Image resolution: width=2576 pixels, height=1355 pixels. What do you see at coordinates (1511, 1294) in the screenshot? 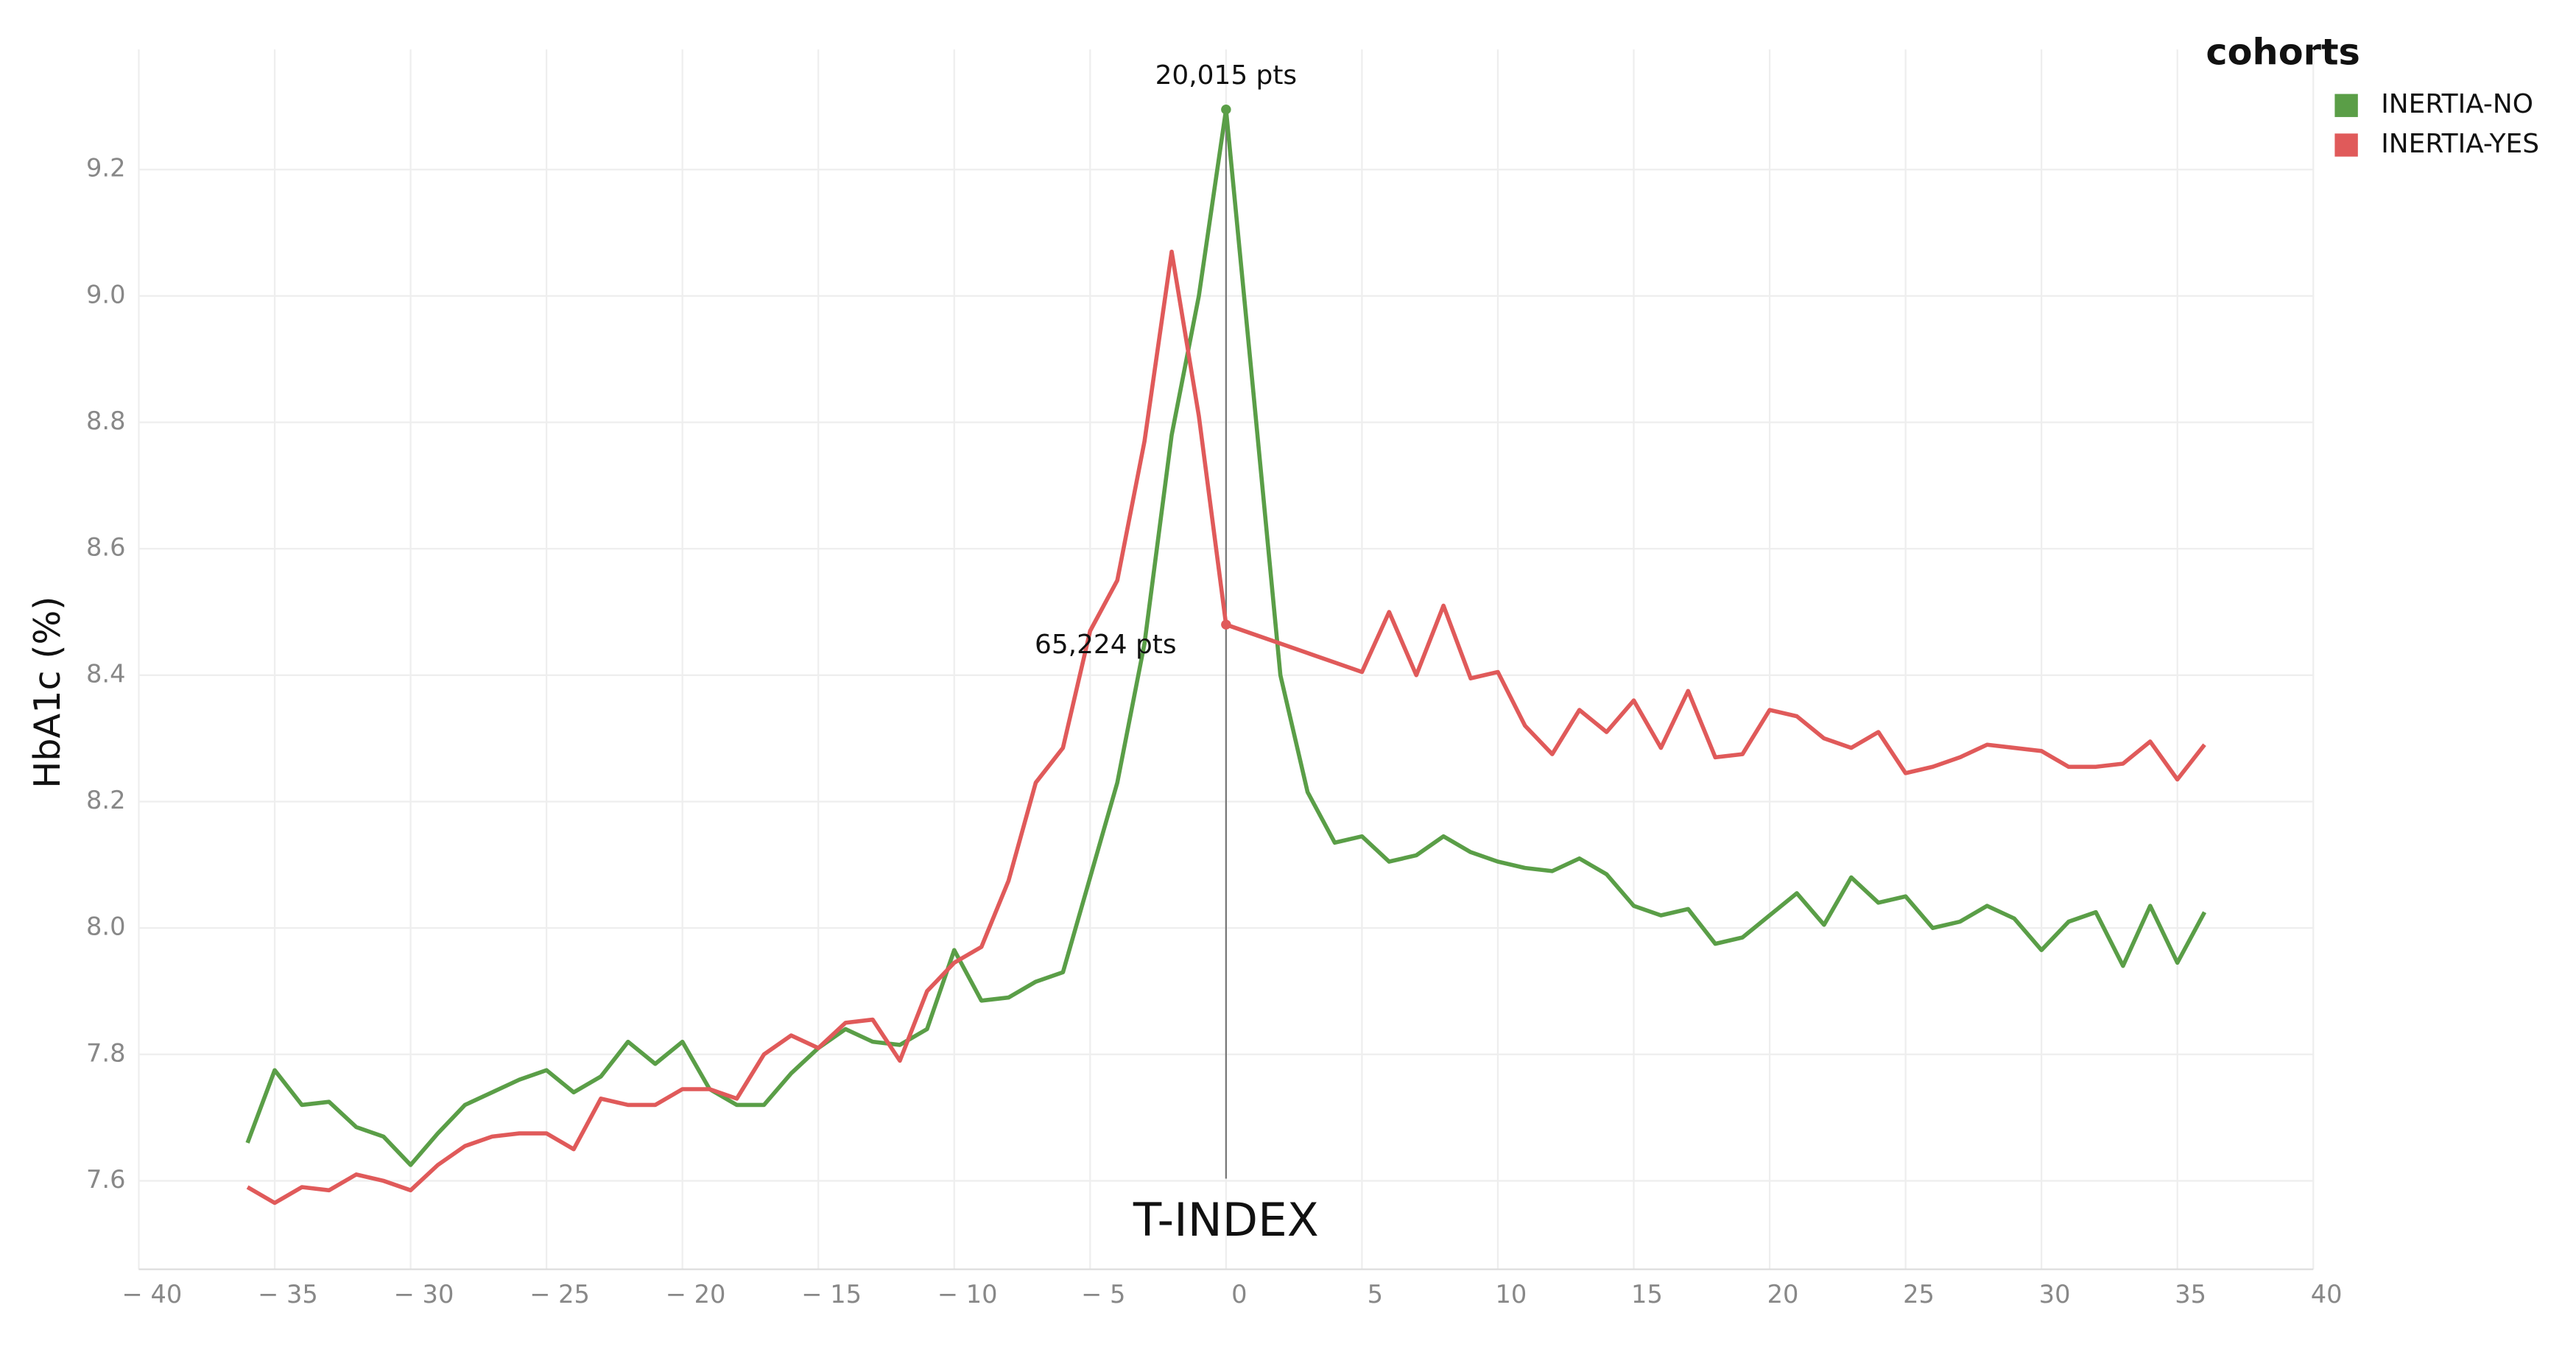
I see `x-tick-label: 10` at bounding box center [1511, 1294].